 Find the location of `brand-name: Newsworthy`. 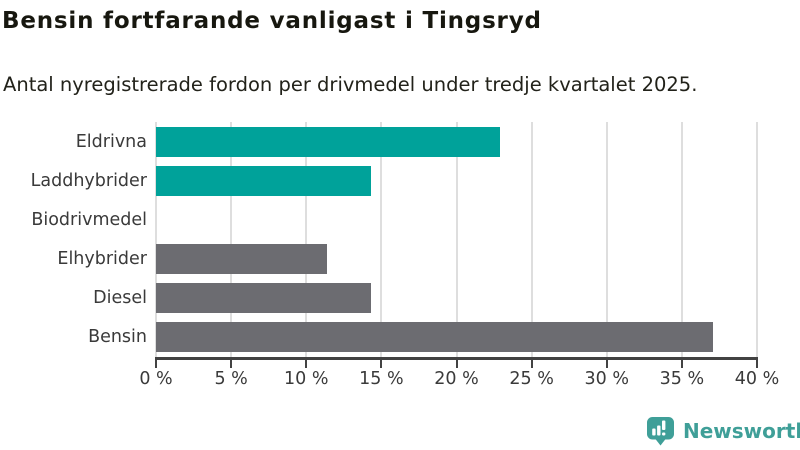

brand-name: Newsworthy is located at coordinates (741, 431).